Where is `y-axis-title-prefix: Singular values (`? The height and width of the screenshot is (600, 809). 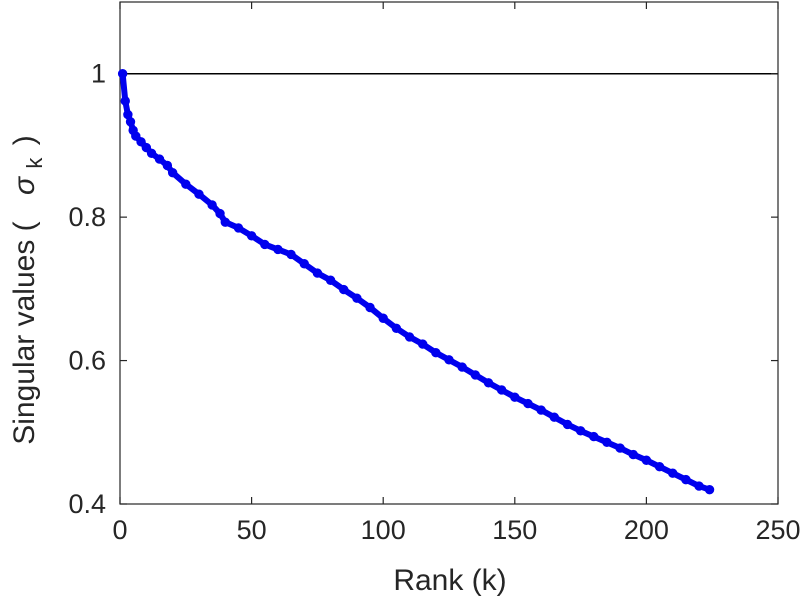 y-axis-title-prefix: Singular values ( is located at coordinates (24, 332).